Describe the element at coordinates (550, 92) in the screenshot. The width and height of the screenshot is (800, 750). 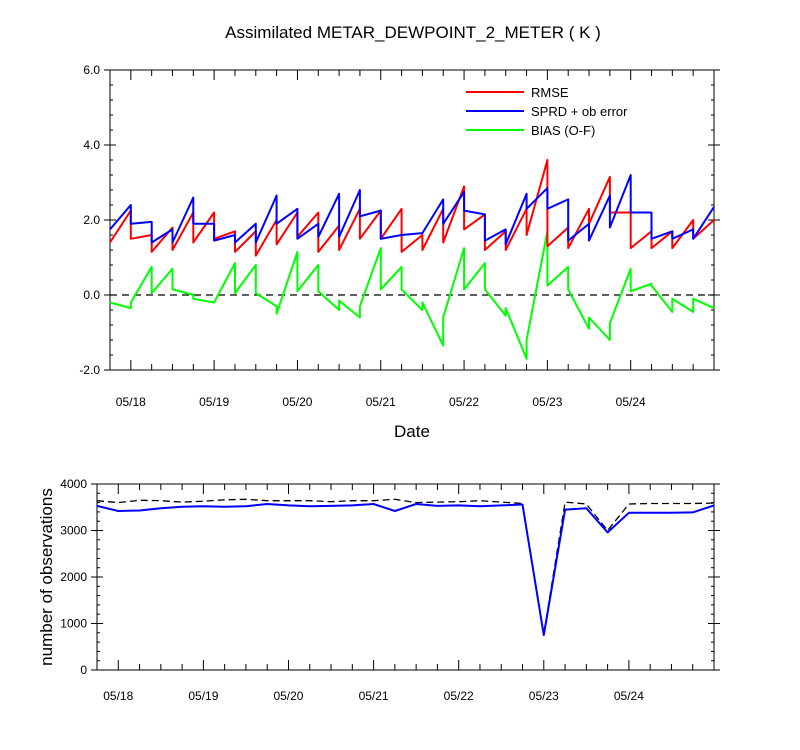
I see `legend-label: RMSE` at that location.